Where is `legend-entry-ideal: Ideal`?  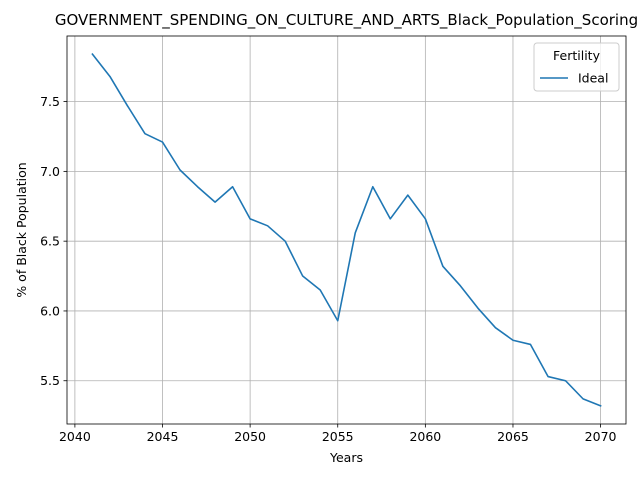
legend-entry-ideal: Ideal is located at coordinates (593, 78).